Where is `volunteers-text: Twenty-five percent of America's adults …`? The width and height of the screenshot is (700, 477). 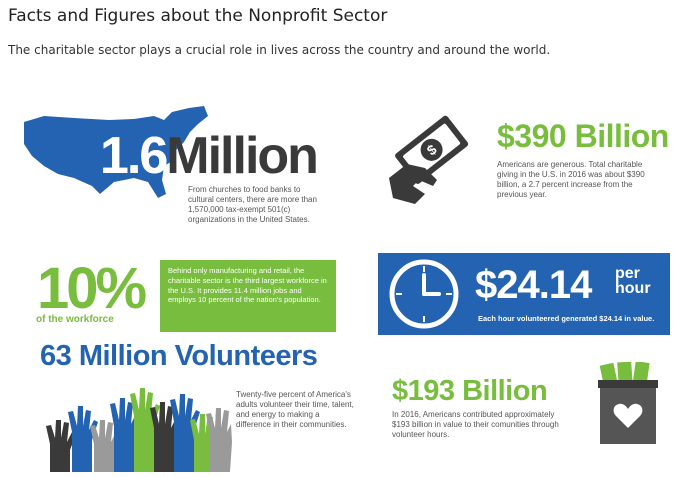
volunteers-text: Twenty-five percent of America's adults … is located at coordinates (295, 409).